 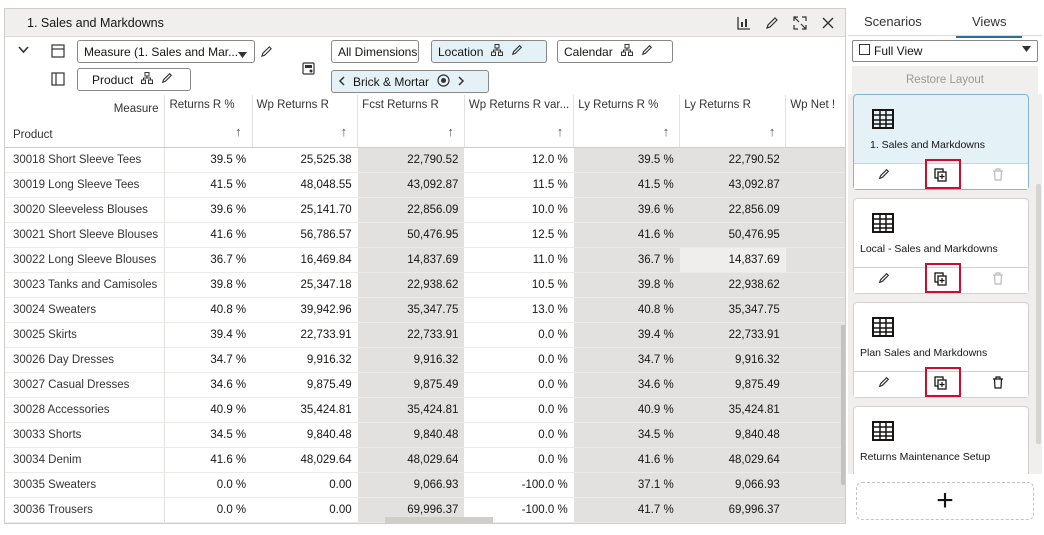 What do you see at coordinates (266, 51) in the screenshot?
I see `edit-measure-icon` at bounding box center [266, 51].